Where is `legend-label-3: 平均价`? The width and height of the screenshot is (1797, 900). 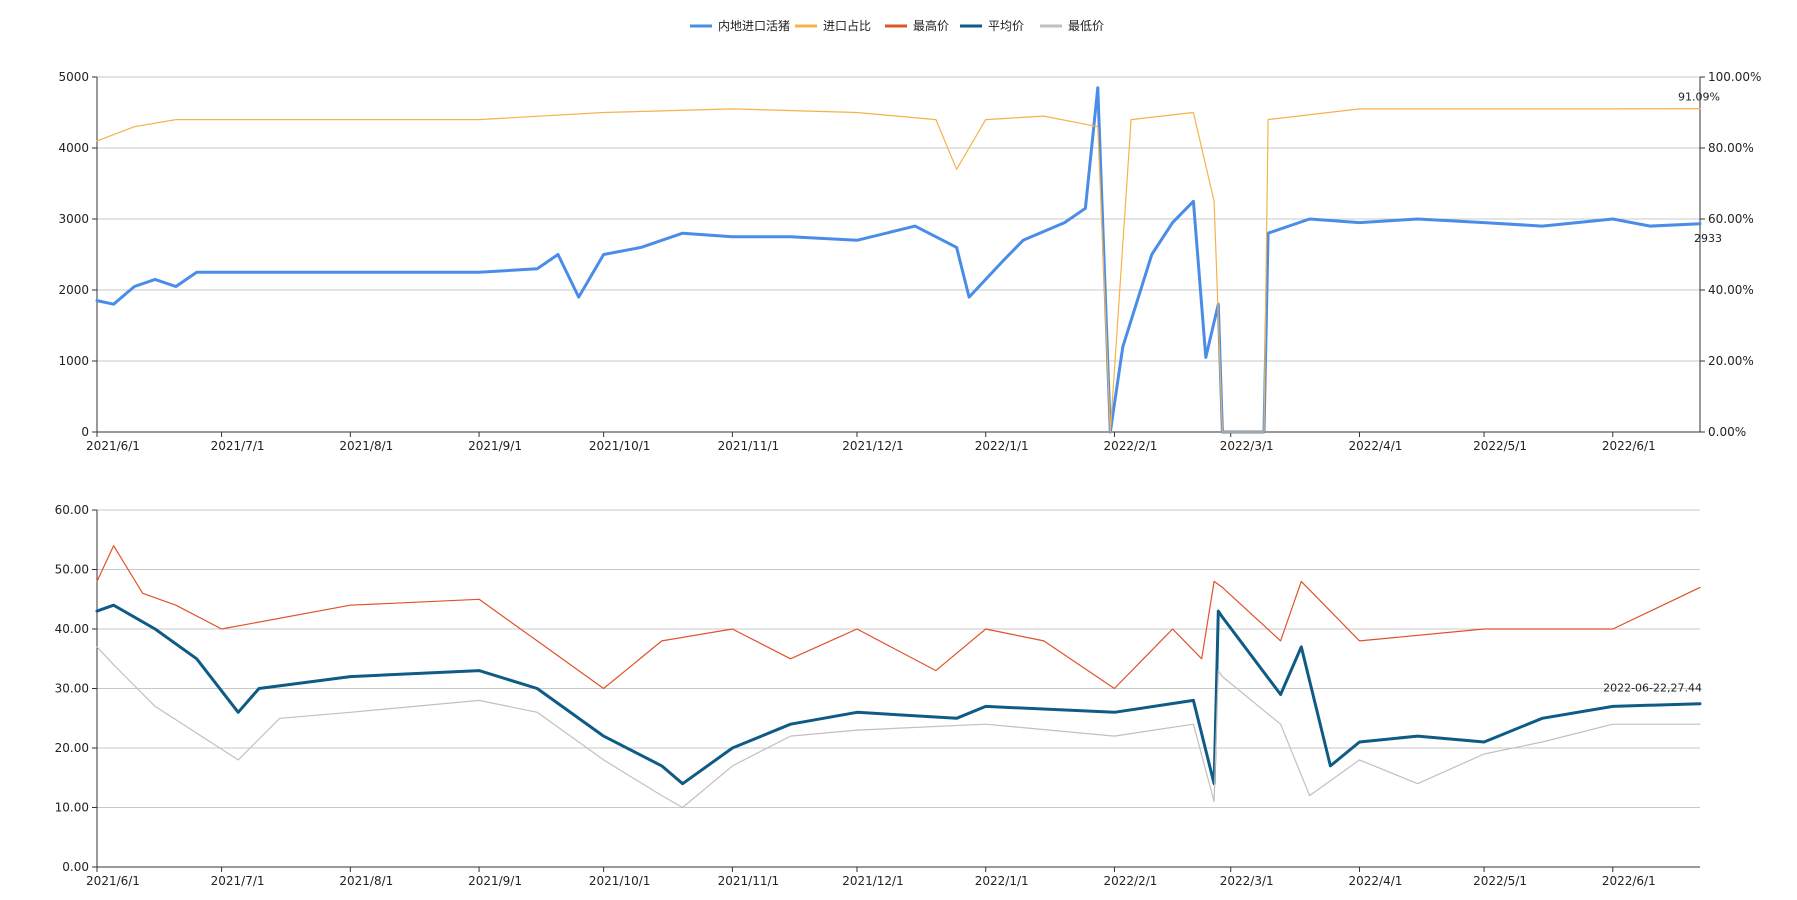 legend-label-3: 平均价 is located at coordinates (1006, 26).